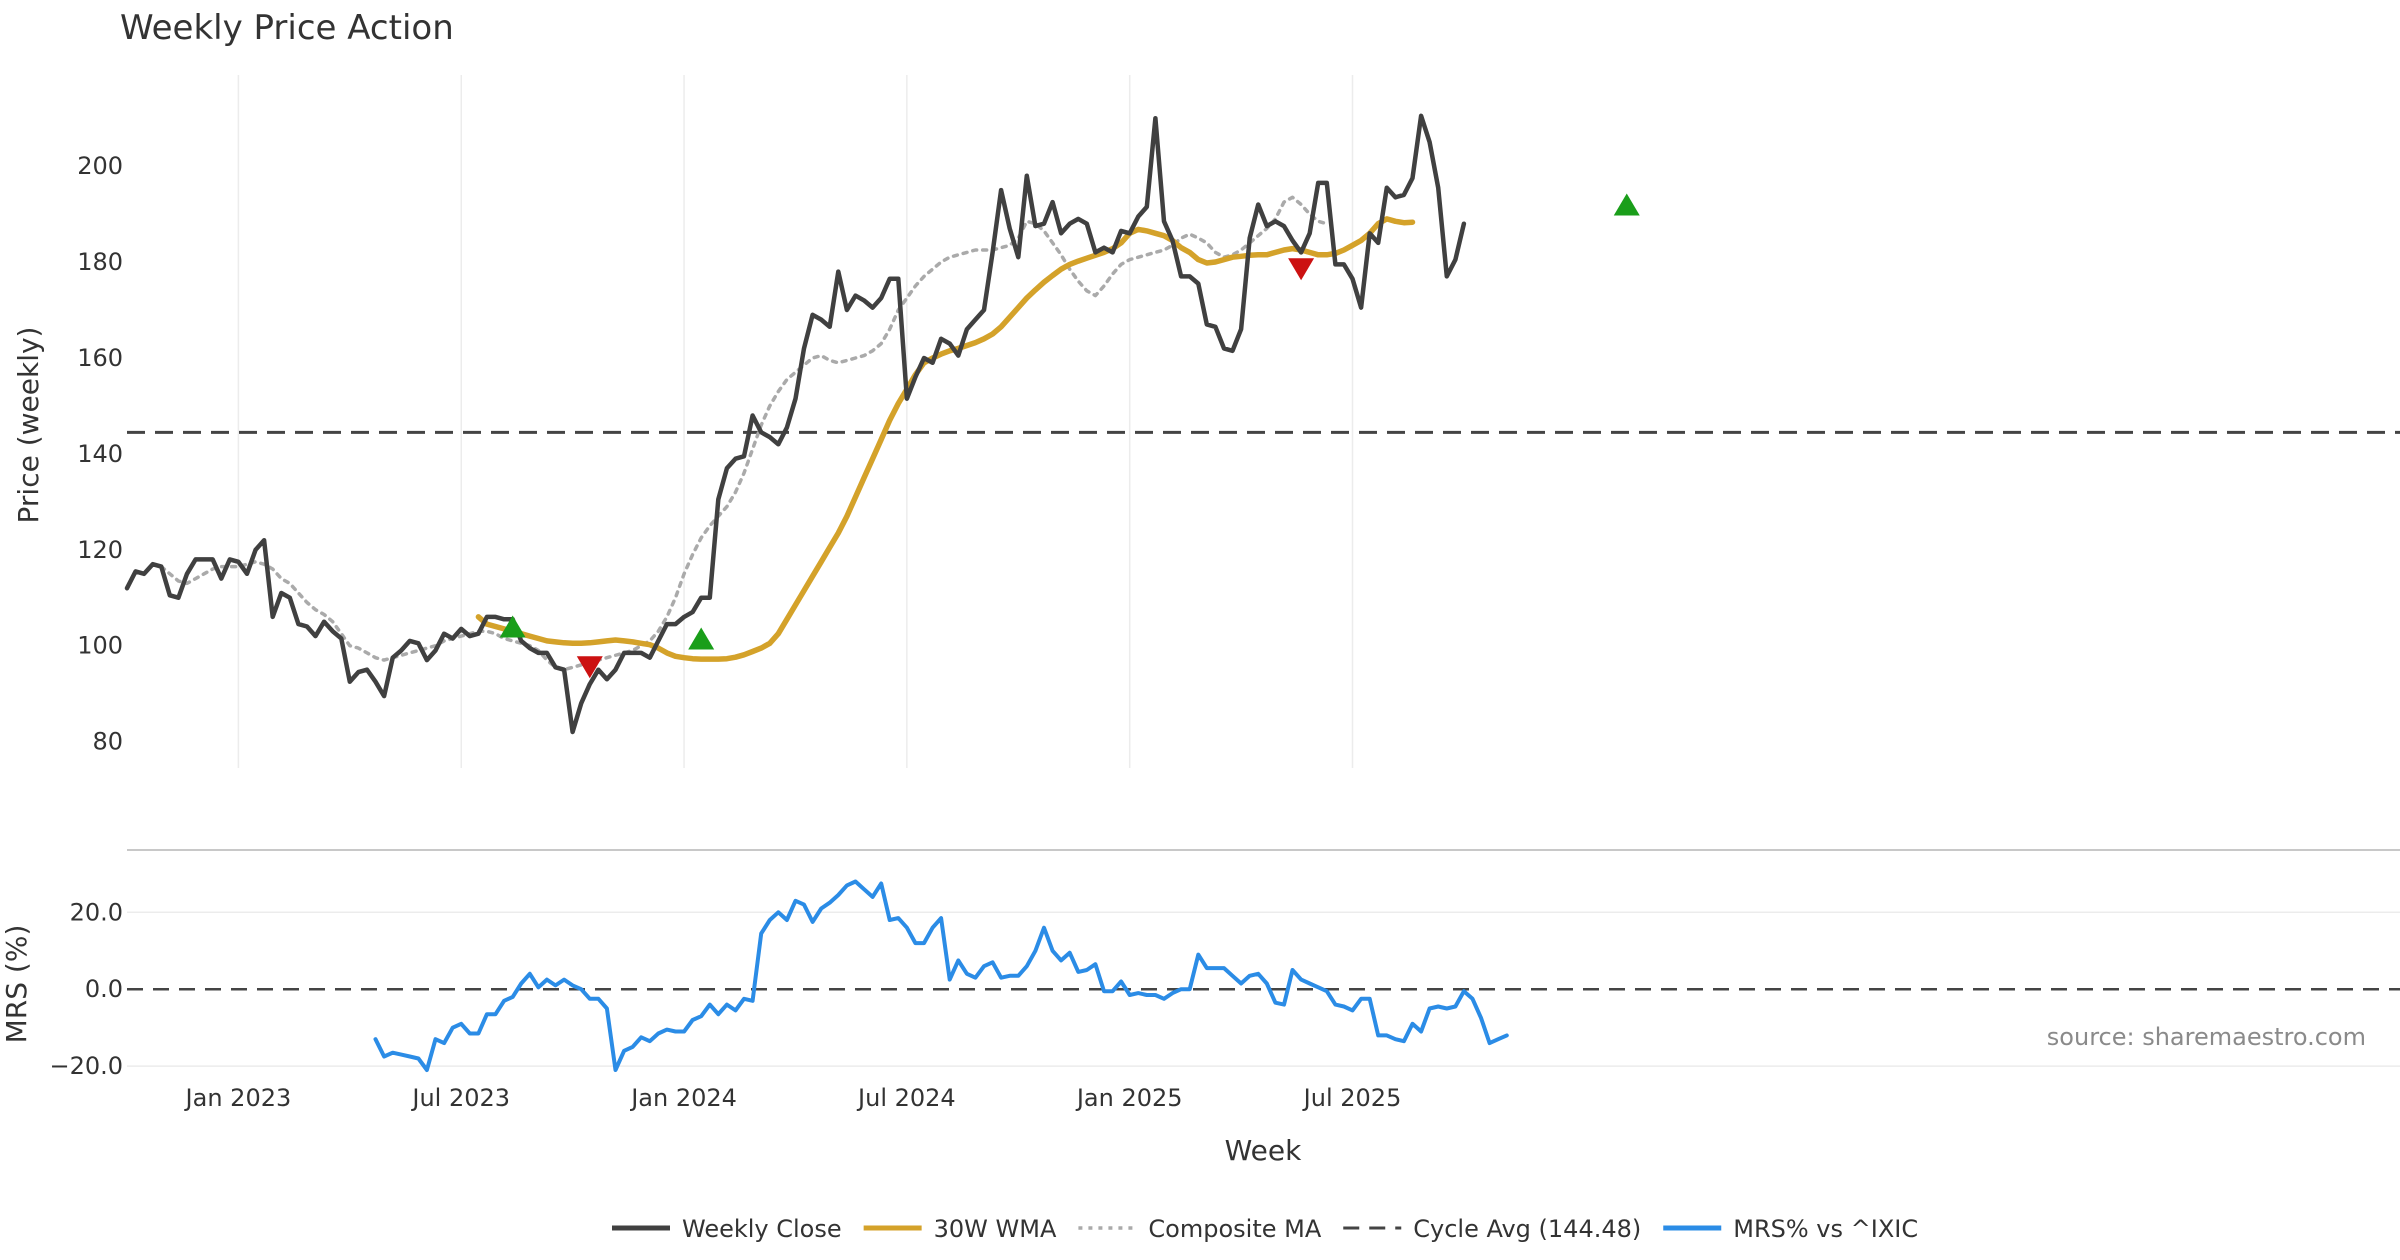  What do you see at coordinates (995, 1229) in the screenshot?
I see `legend-label-wma: 30W WMA` at bounding box center [995, 1229].